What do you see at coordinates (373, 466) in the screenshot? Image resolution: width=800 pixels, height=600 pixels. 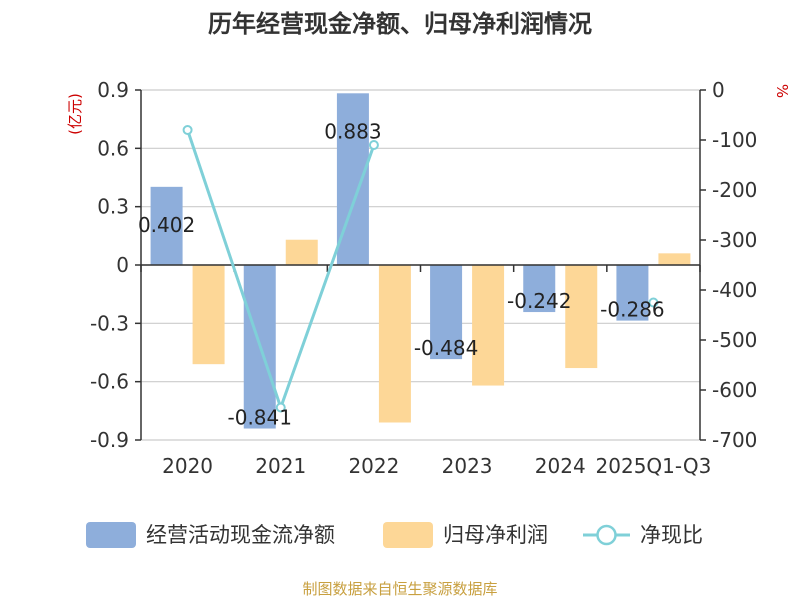 I see `x-label-2022: 2022` at bounding box center [373, 466].